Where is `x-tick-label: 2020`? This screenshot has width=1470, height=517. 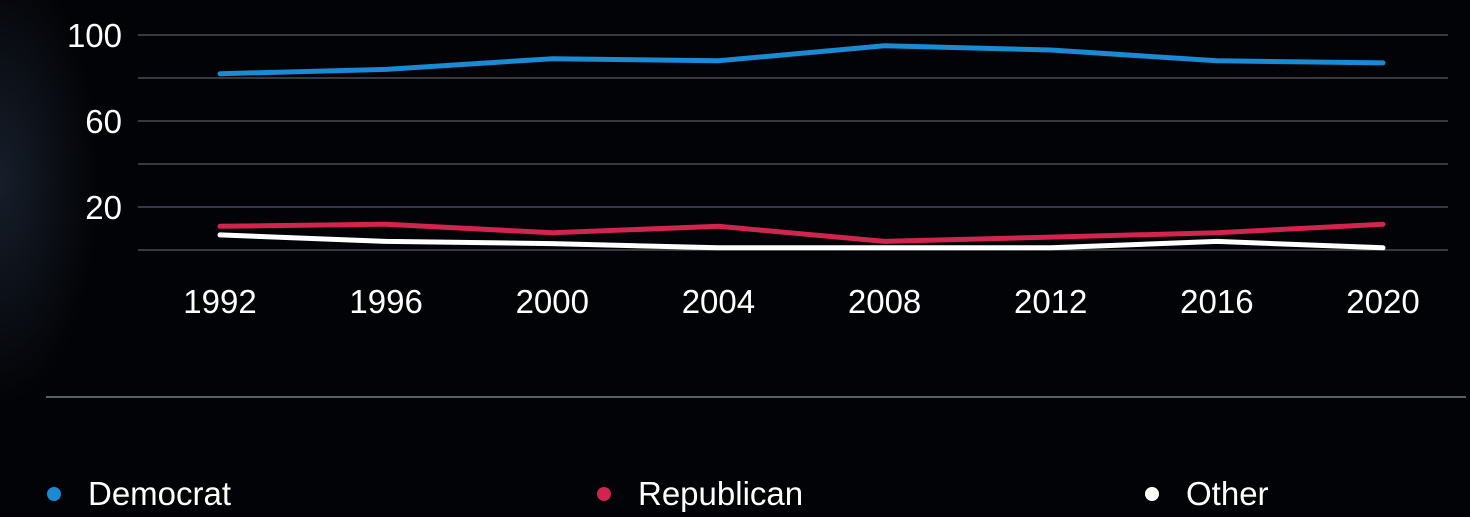 x-tick-label: 2020 is located at coordinates (1382, 301).